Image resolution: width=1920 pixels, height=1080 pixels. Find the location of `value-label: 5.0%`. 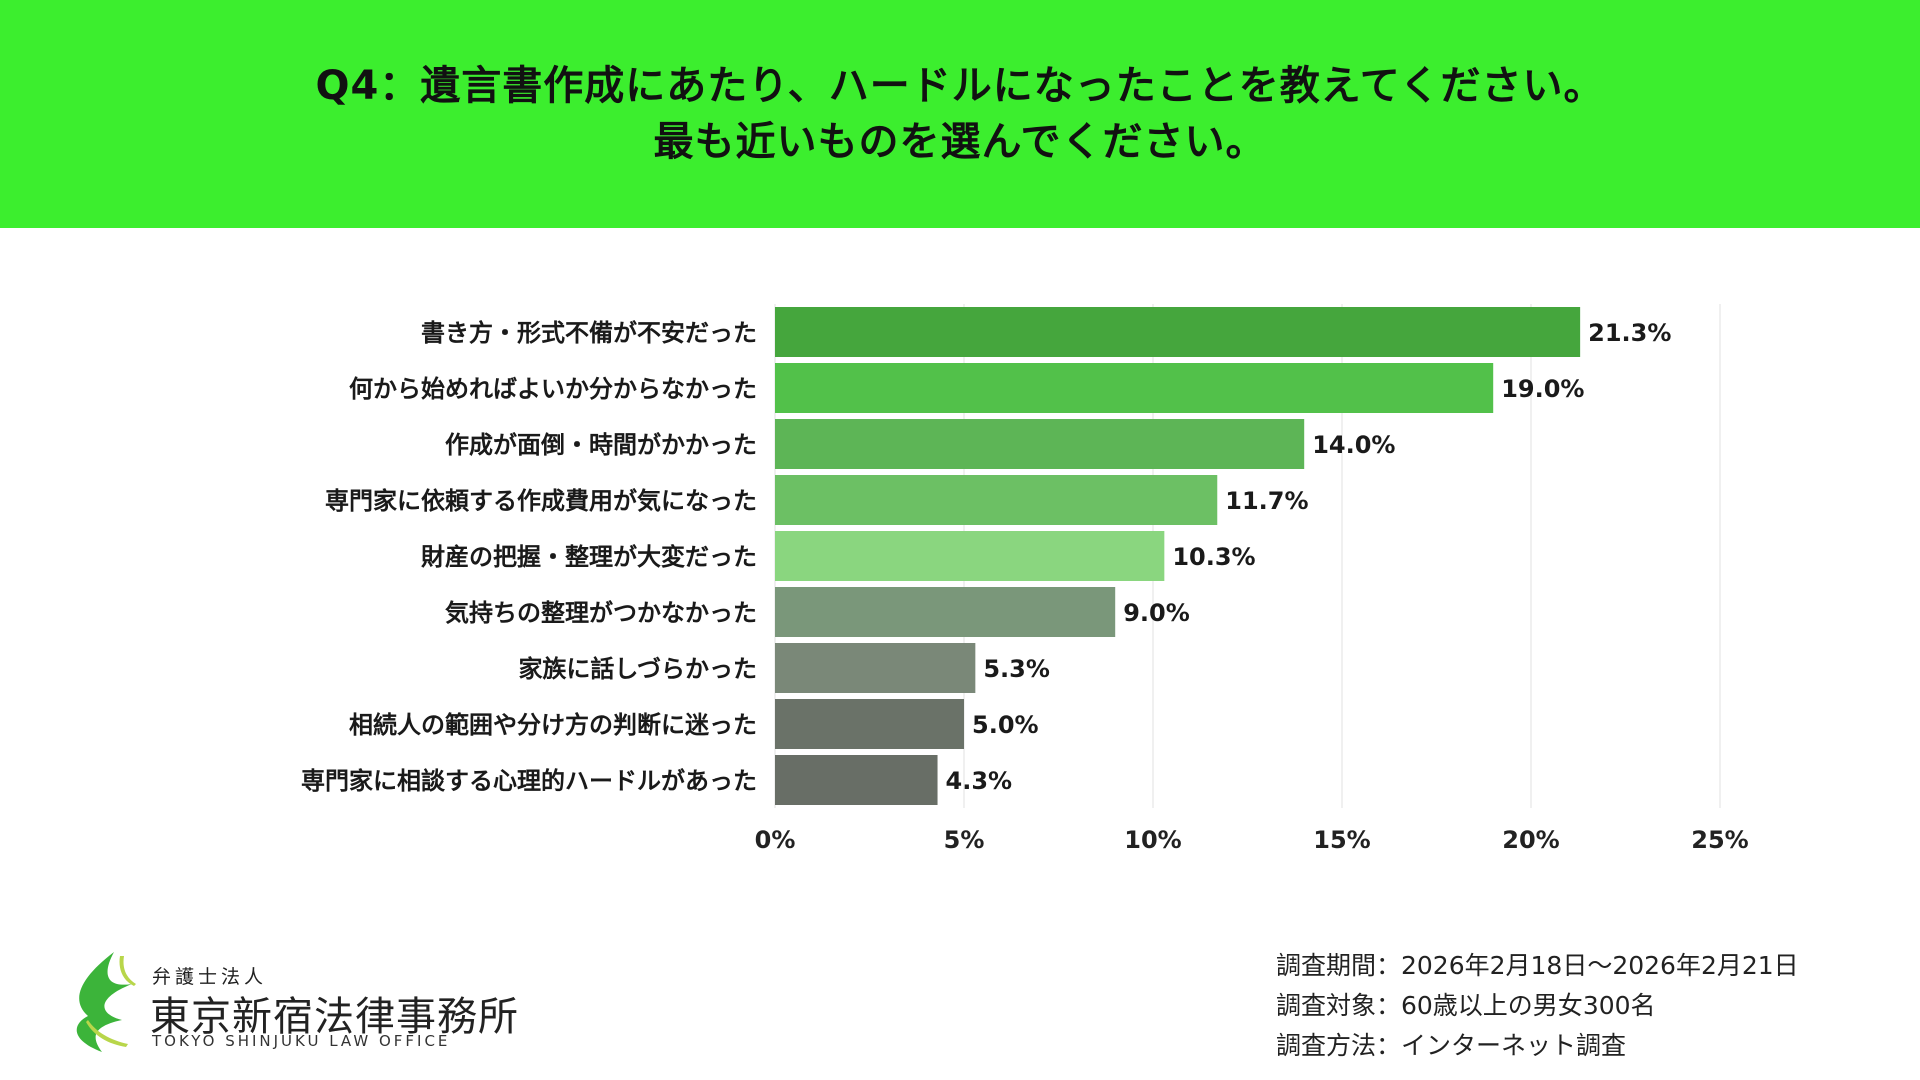

value-label: 5.0% is located at coordinates (1005, 725).